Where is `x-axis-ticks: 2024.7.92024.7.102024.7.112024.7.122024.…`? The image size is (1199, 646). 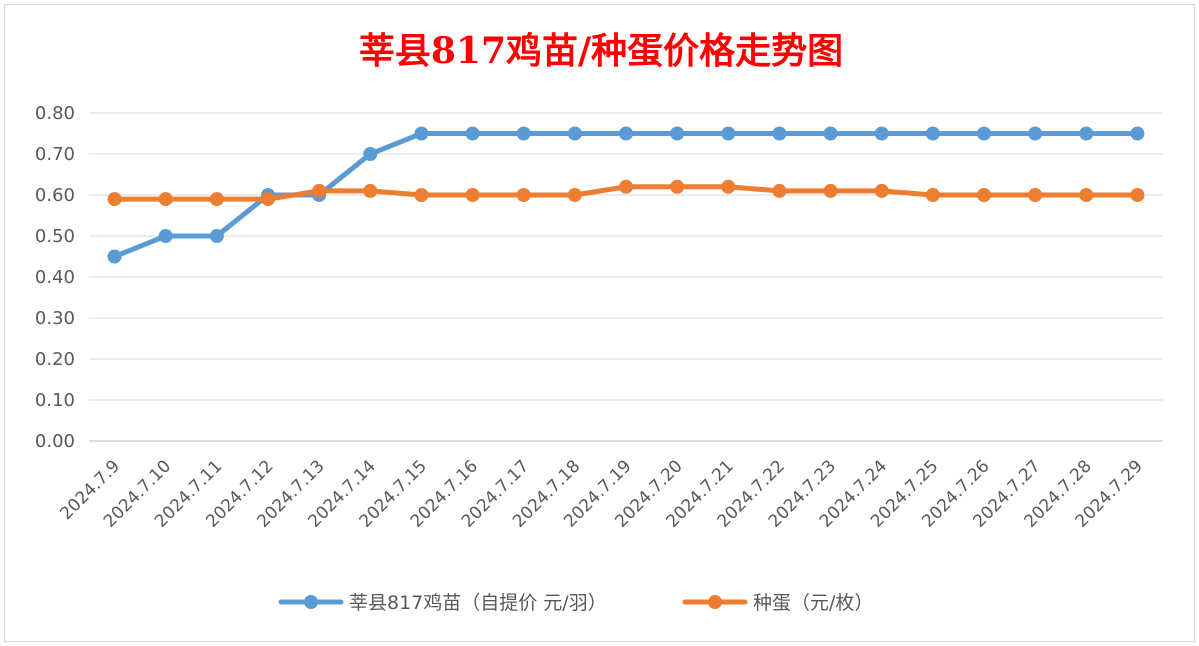 x-axis-ticks: 2024.7.92024.7.102024.7.112024.7.122024.… is located at coordinates (601, 493).